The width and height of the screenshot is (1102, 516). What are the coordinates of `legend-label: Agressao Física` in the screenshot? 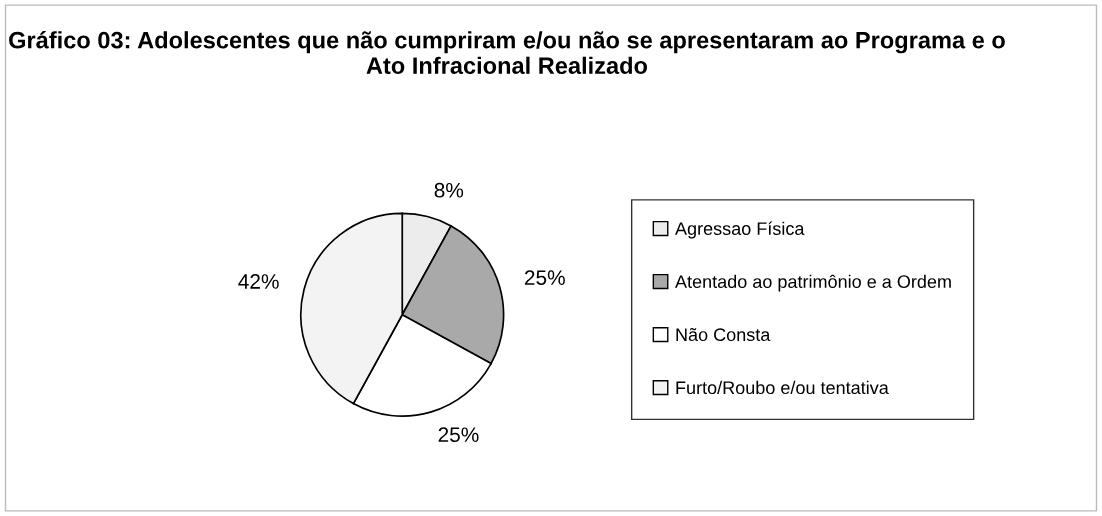 It's located at (740, 230).